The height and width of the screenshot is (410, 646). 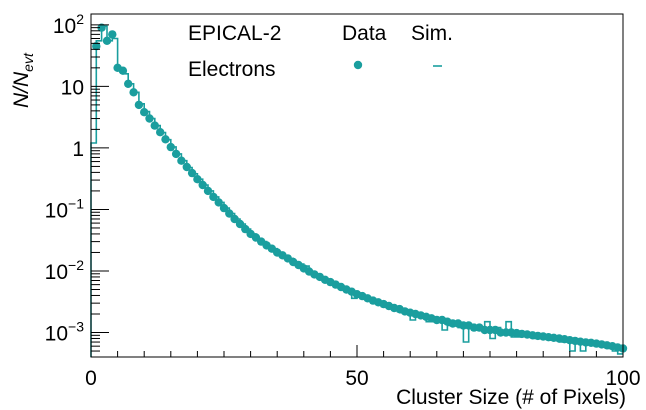 What do you see at coordinates (21, 89) in the screenshot?
I see `y-axis-label-main: N/N` at bounding box center [21, 89].